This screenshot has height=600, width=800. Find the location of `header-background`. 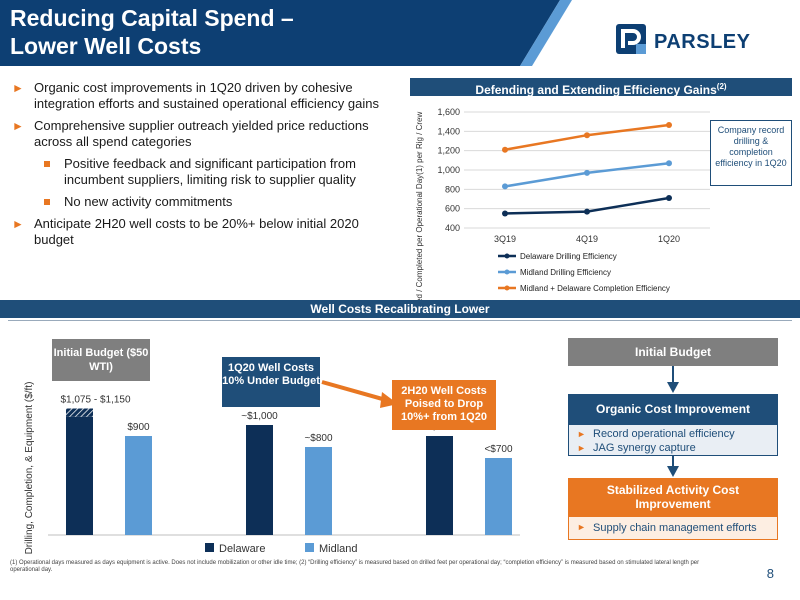

header-background is located at coordinates (400, 33).